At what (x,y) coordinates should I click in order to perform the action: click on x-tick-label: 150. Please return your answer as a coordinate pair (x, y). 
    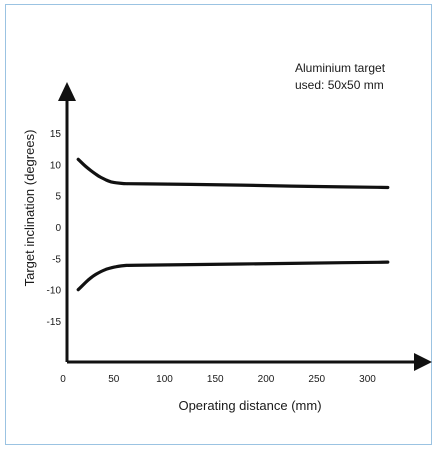
    Looking at the image, I should click on (215, 379).